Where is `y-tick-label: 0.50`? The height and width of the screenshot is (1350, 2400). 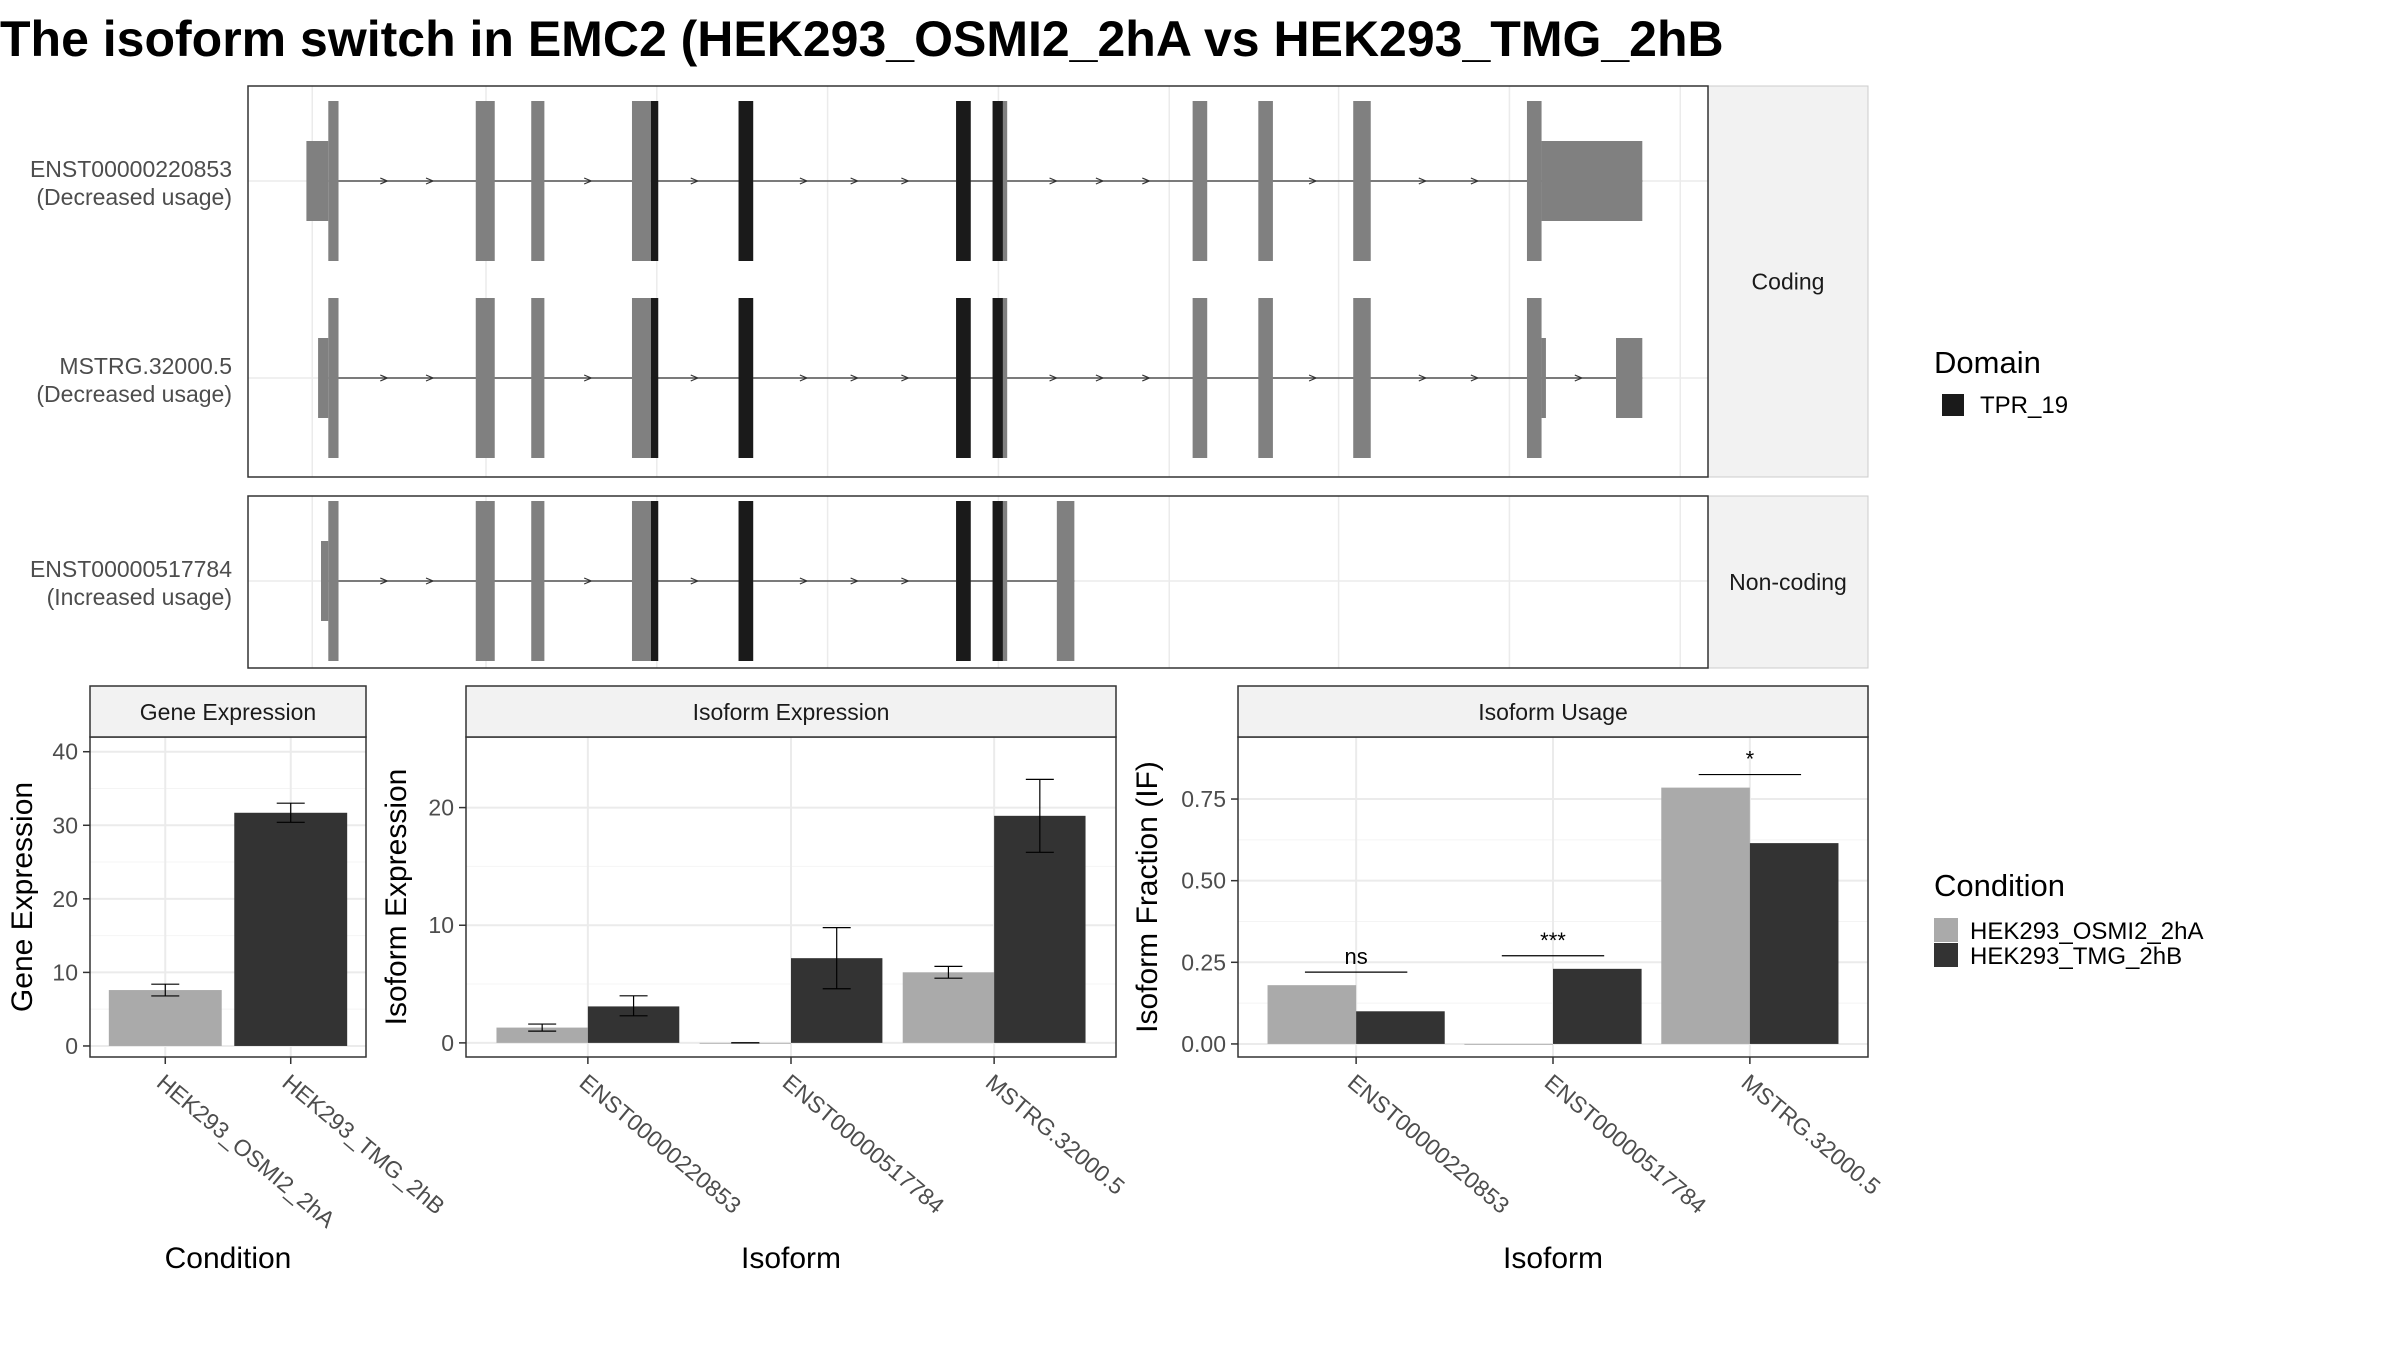
y-tick-label: 0.50 is located at coordinates (1203, 881).